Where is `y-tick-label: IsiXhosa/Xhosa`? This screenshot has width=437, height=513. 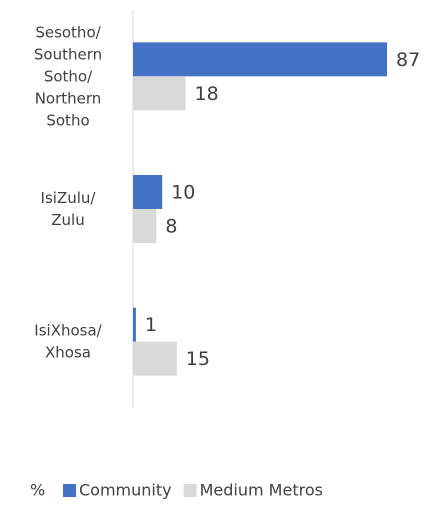
y-tick-label: IsiXhosa/Xhosa is located at coordinates (68, 341).